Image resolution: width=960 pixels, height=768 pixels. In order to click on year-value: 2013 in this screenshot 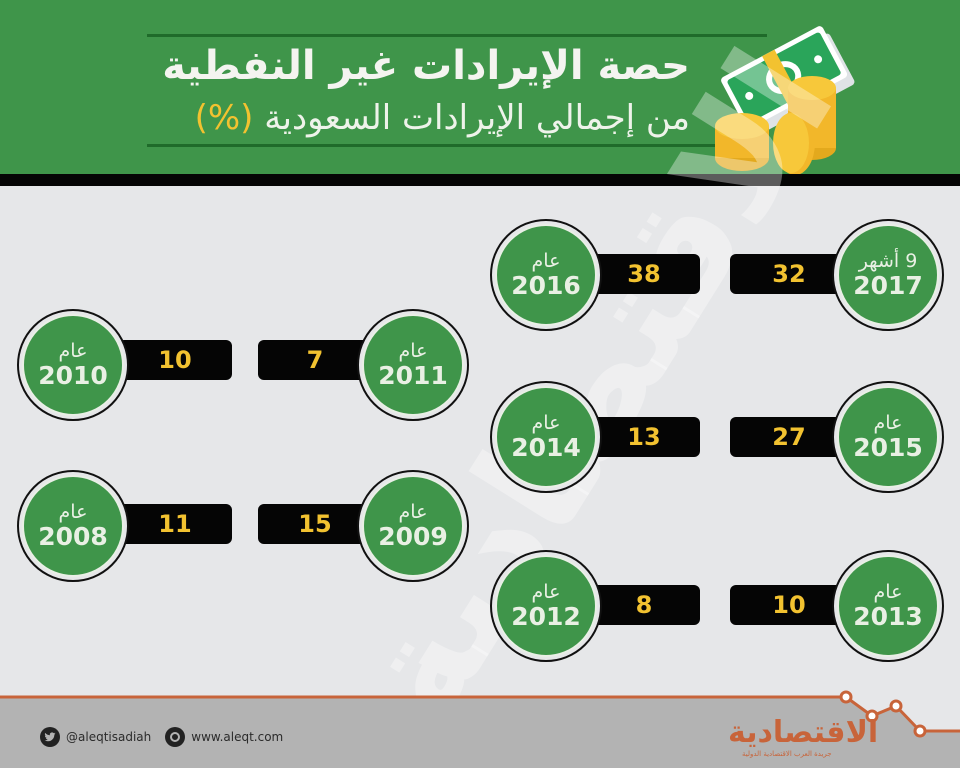, I will do `click(888, 616)`.